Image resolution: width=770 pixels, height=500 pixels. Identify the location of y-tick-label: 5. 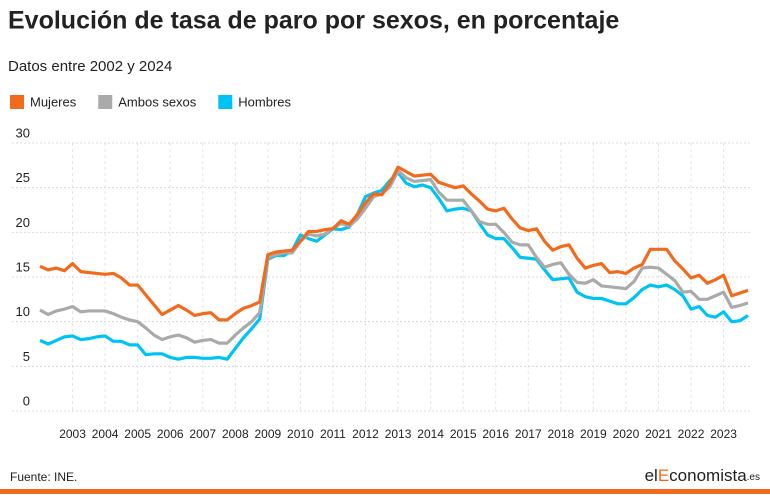
(26, 356).